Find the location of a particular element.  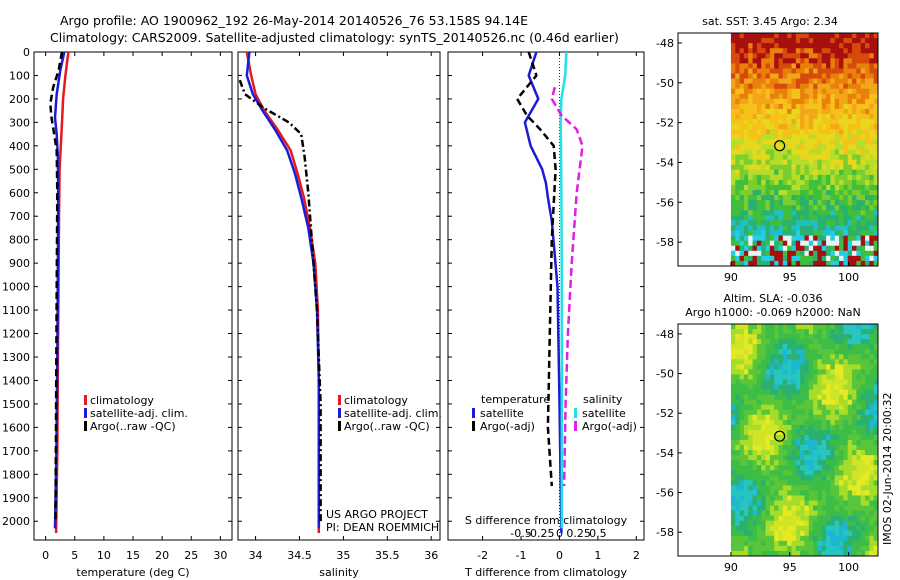

map-x-tick-label: 90 is located at coordinates (731, 567).